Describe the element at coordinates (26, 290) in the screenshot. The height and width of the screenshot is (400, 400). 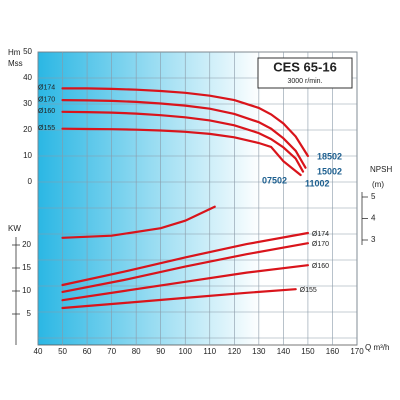
I see `power-tick-label: 10` at that location.